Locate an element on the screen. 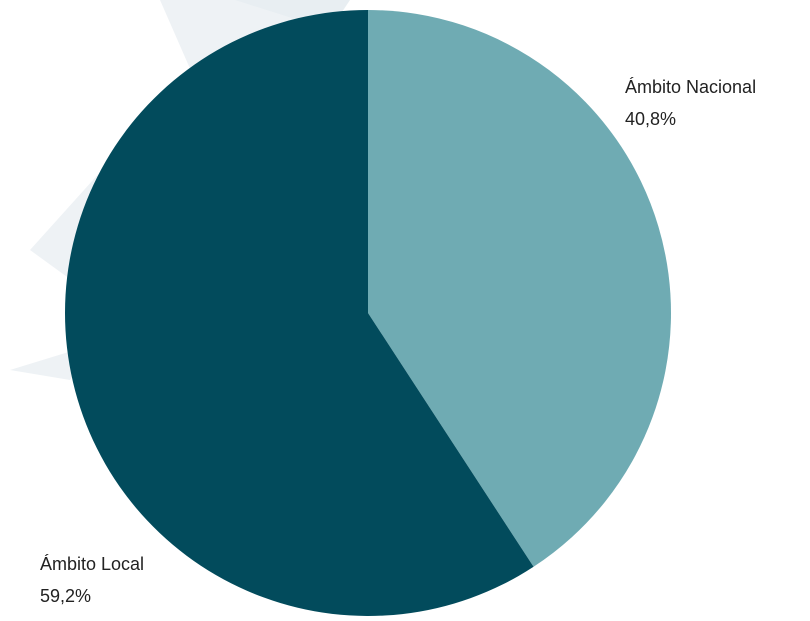 The width and height of the screenshot is (810, 621). value-label: 40,8% is located at coordinates (650, 119).